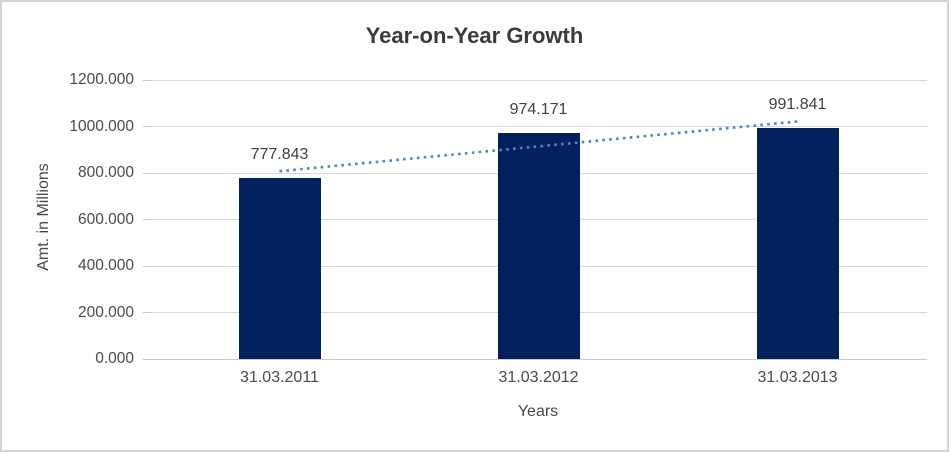 The height and width of the screenshot is (452, 949). Describe the element at coordinates (474, 35) in the screenshot. I see `chart-title: Year-on-Year Growth` at that location.